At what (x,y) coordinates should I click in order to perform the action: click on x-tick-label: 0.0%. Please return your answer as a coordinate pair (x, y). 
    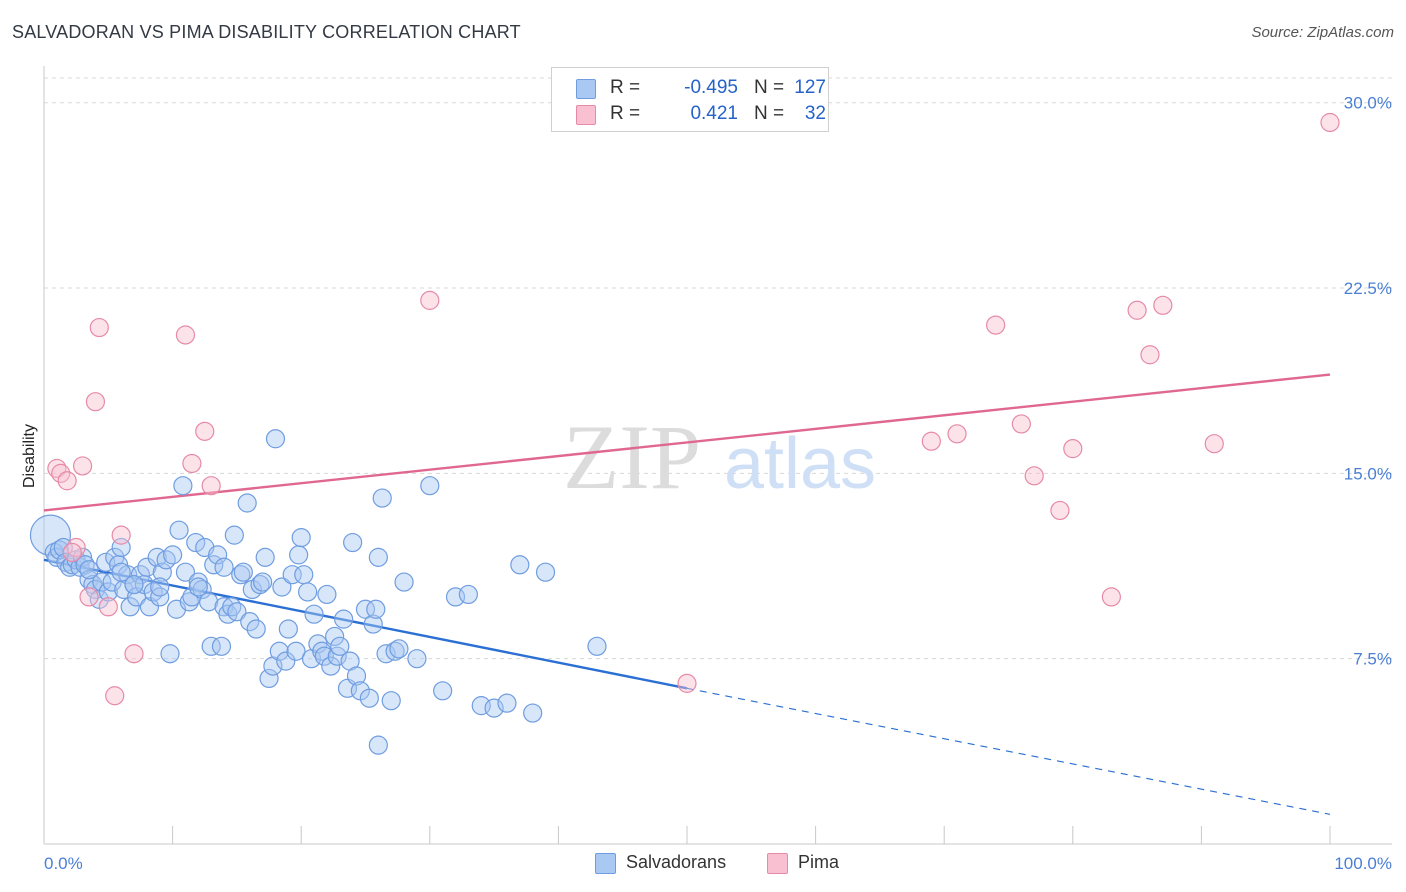
    Looking at the image, I should click on (63, 863).